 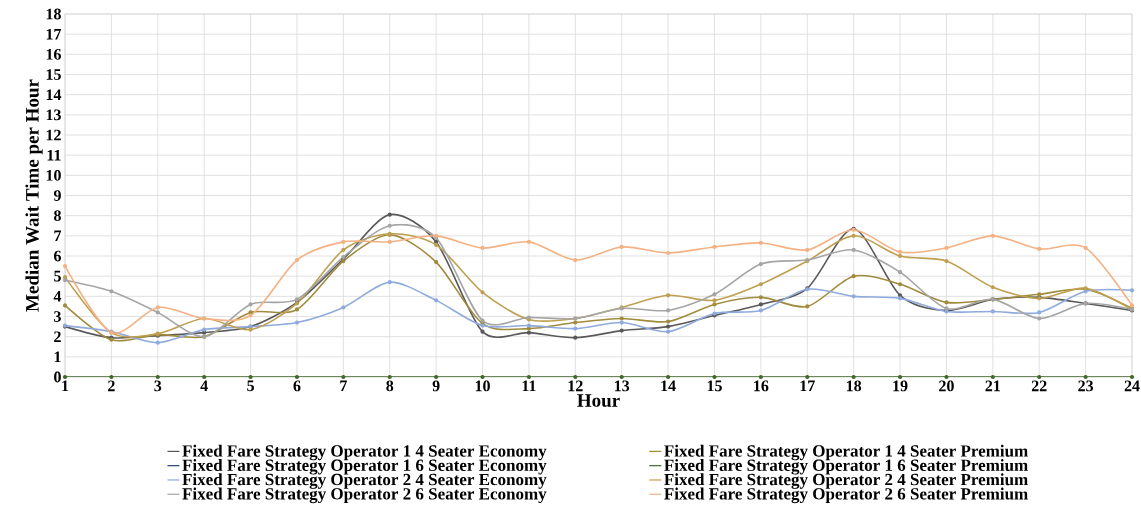 I want to click on x-tick-label: 5, so click(x=250, y=386).